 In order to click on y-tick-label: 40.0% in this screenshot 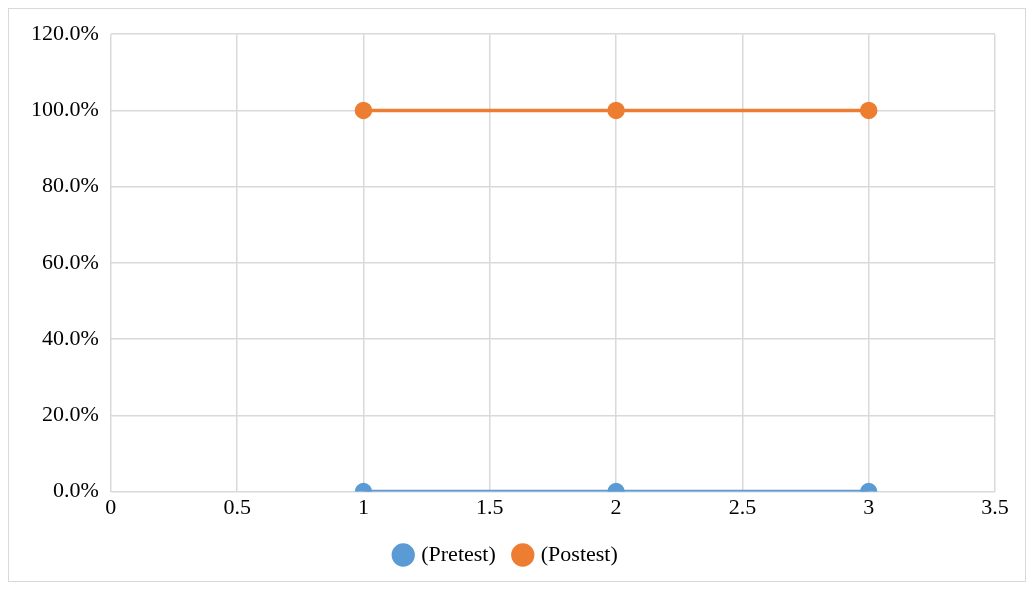, I will do `click(70, 337)`.